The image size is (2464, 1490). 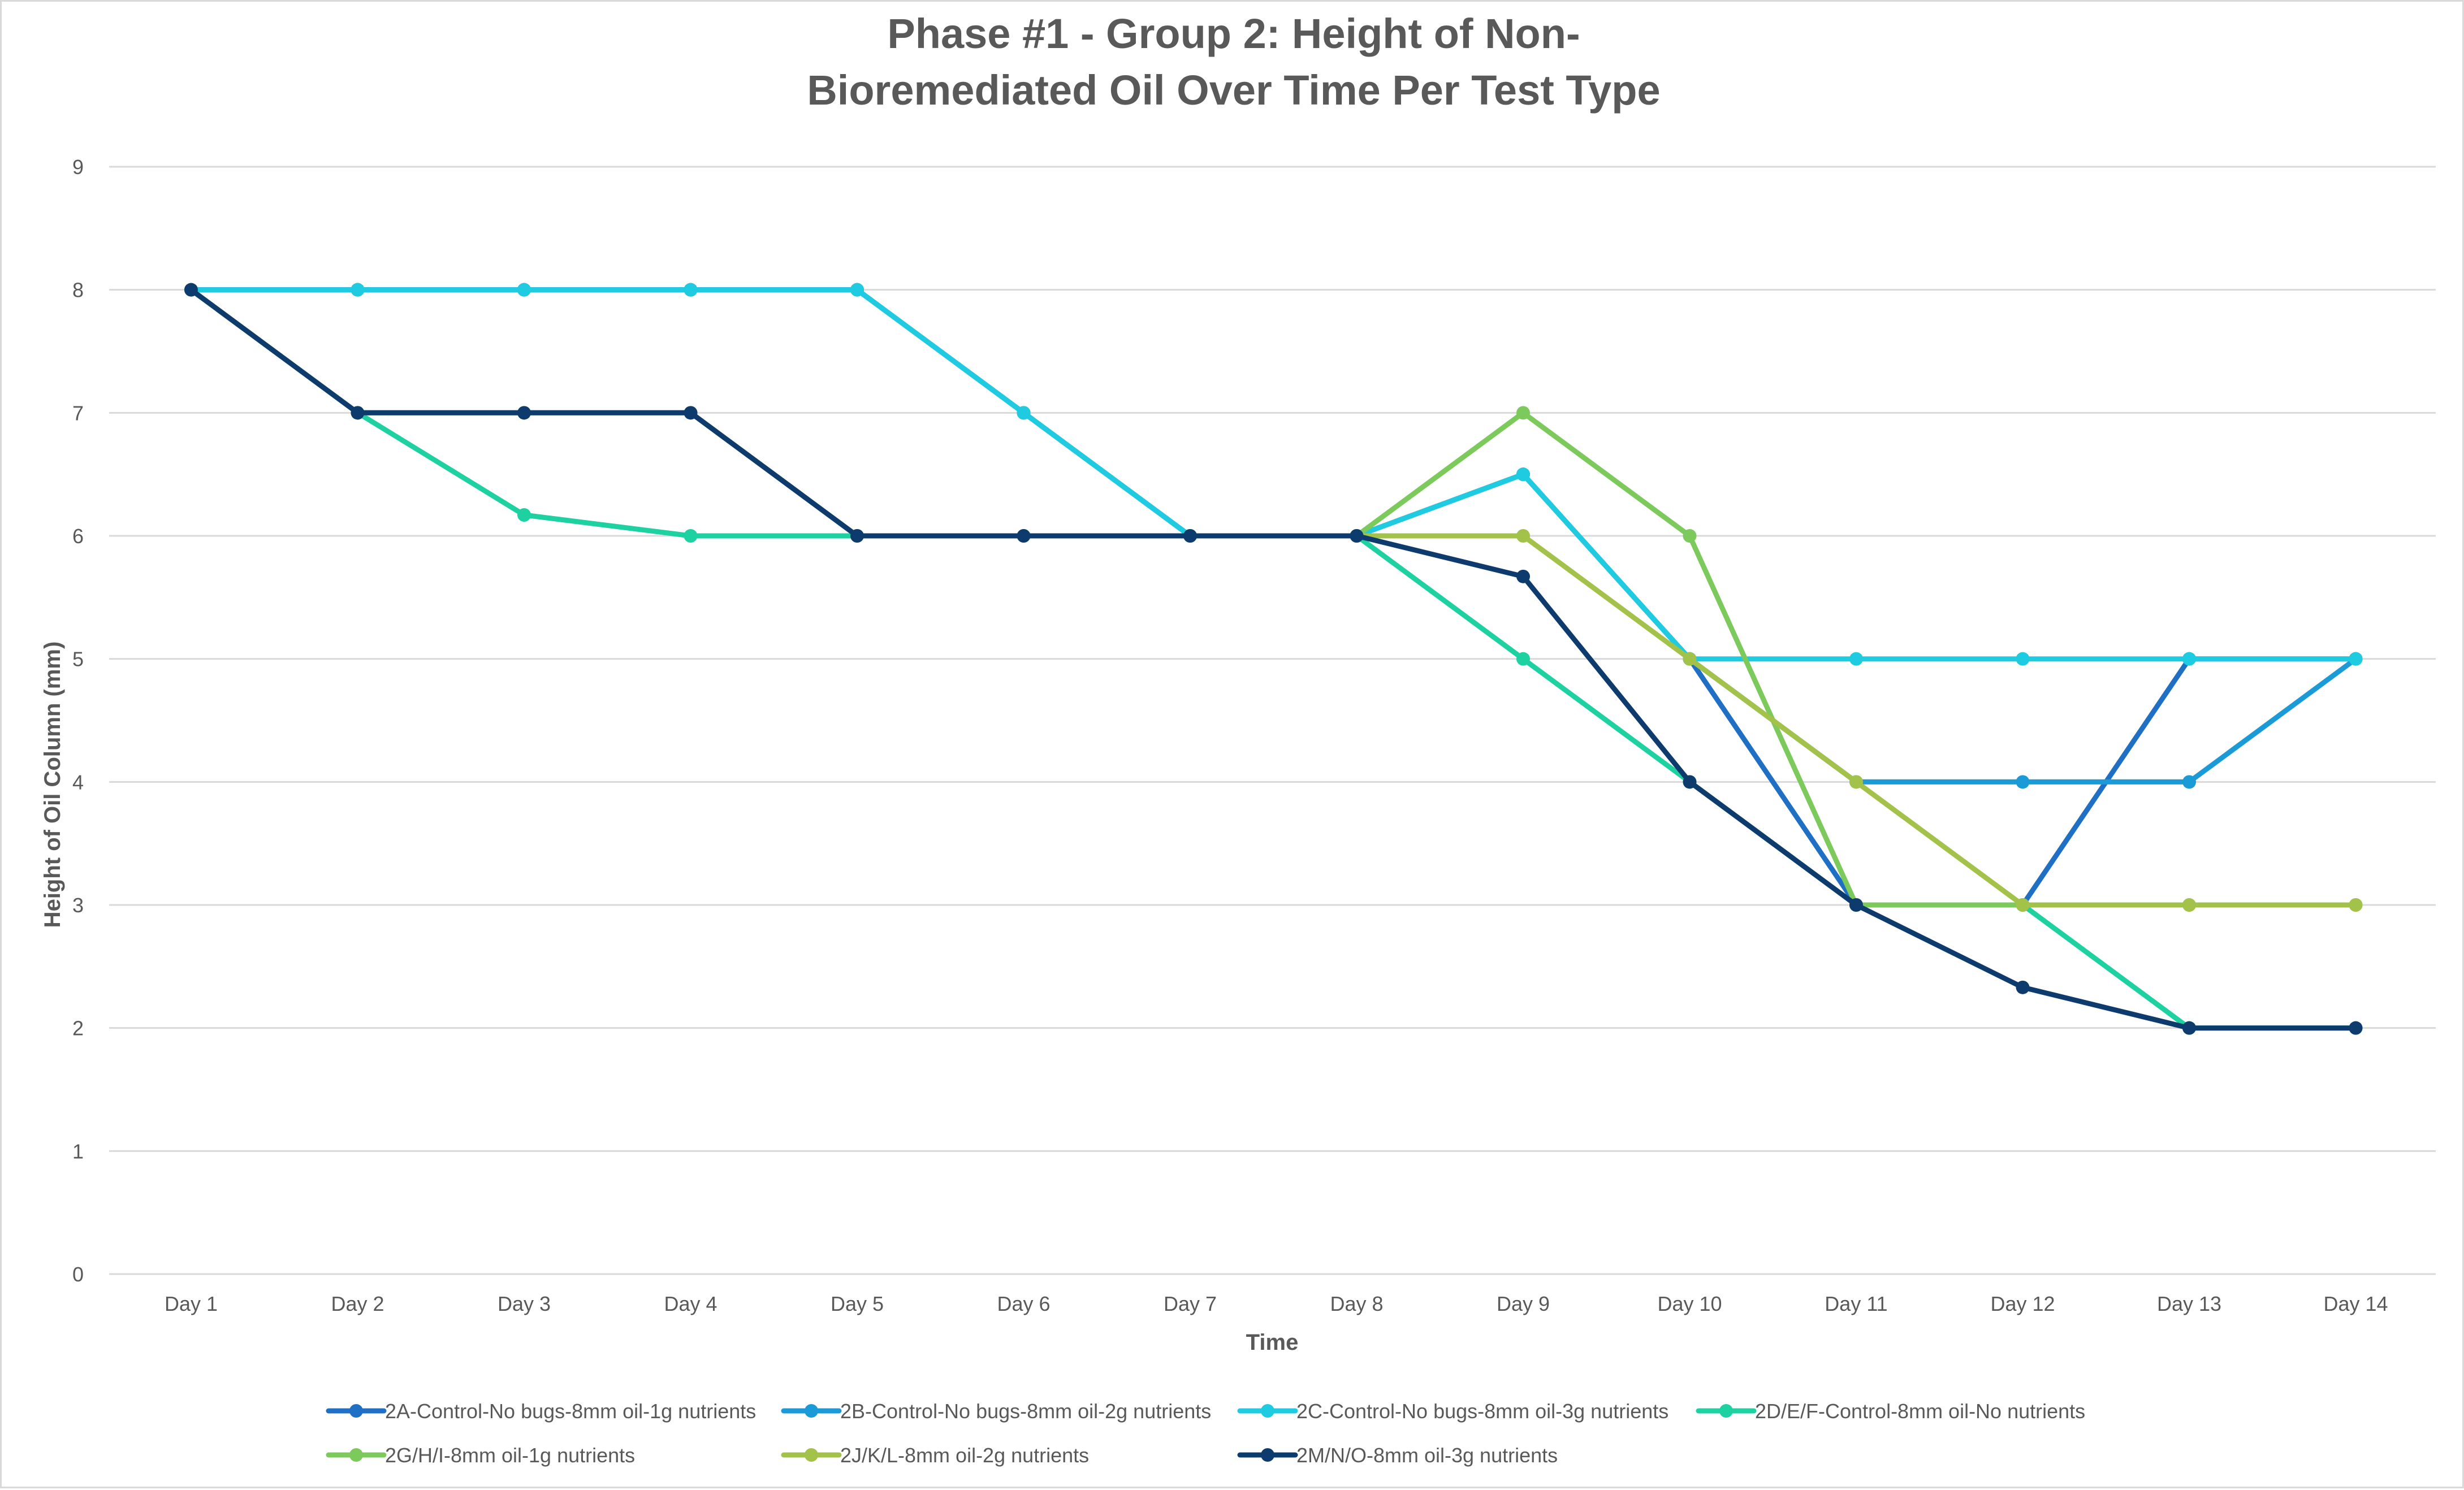 What do you see at coordinates (78, 782) in the screenshot?
I see `y-tick-label: 4` at bounding box center [78, 782].